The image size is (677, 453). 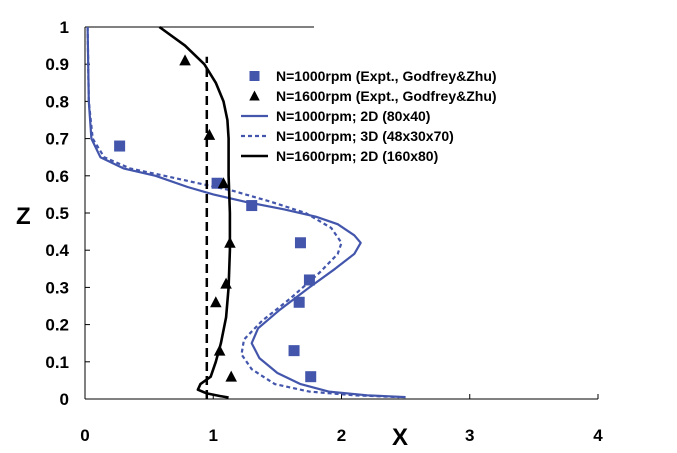 I want to click on legend-entry-label: N=1000rpm (Expt., Godfrey&Zhu), so click(x=386, y=76).